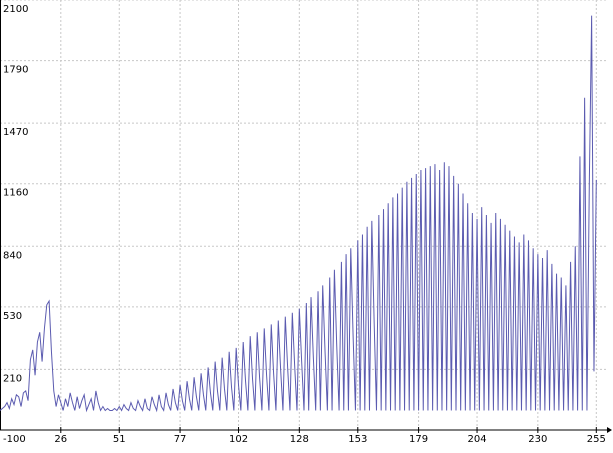 The width and height of the screenshot is (613, 453). I want to click on y-tick-label: -100, so click(14, 439).